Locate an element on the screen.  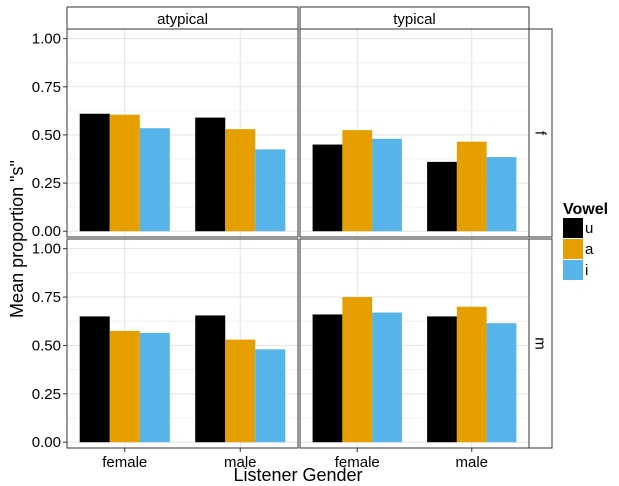
facet-label-f: f is located at coordinates (540, 133).